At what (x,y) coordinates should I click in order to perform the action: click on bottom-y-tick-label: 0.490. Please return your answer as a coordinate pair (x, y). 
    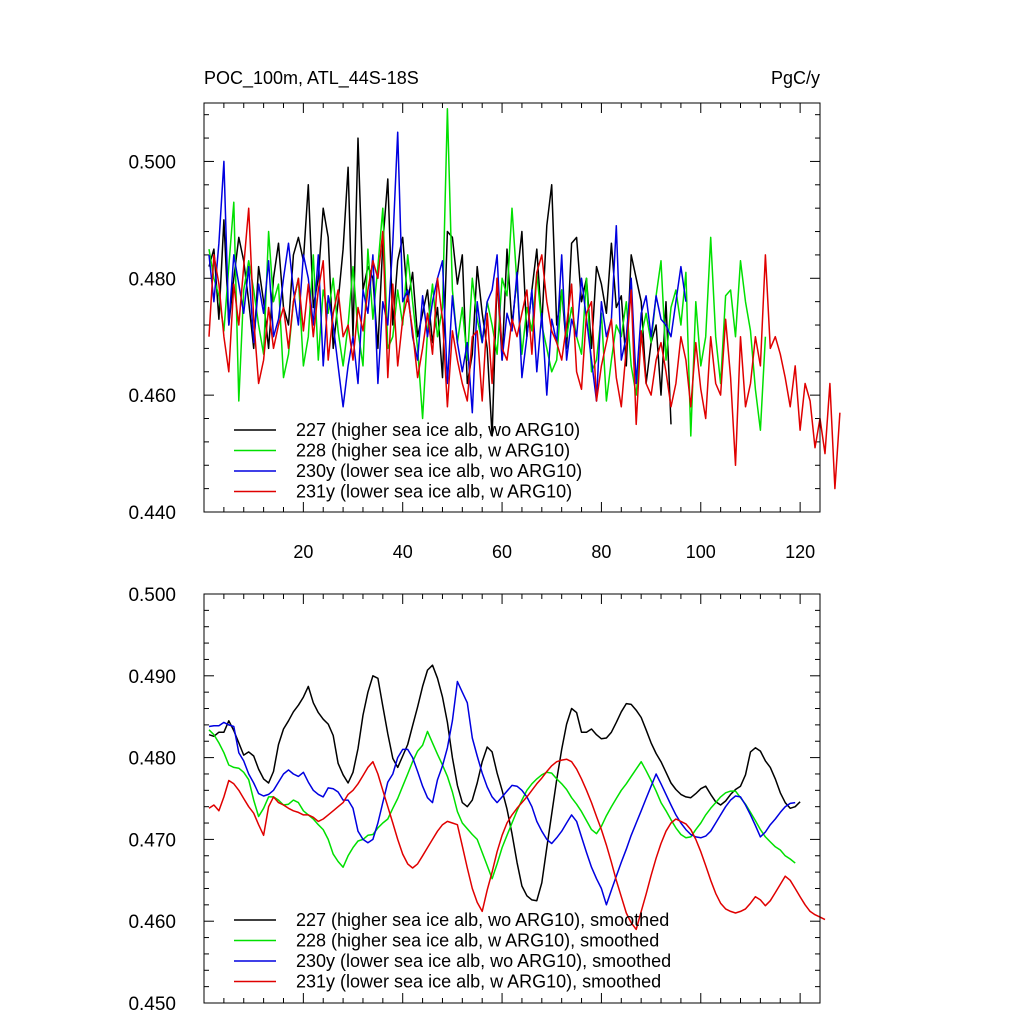
    Looking at the image, I should click on (152, 677).